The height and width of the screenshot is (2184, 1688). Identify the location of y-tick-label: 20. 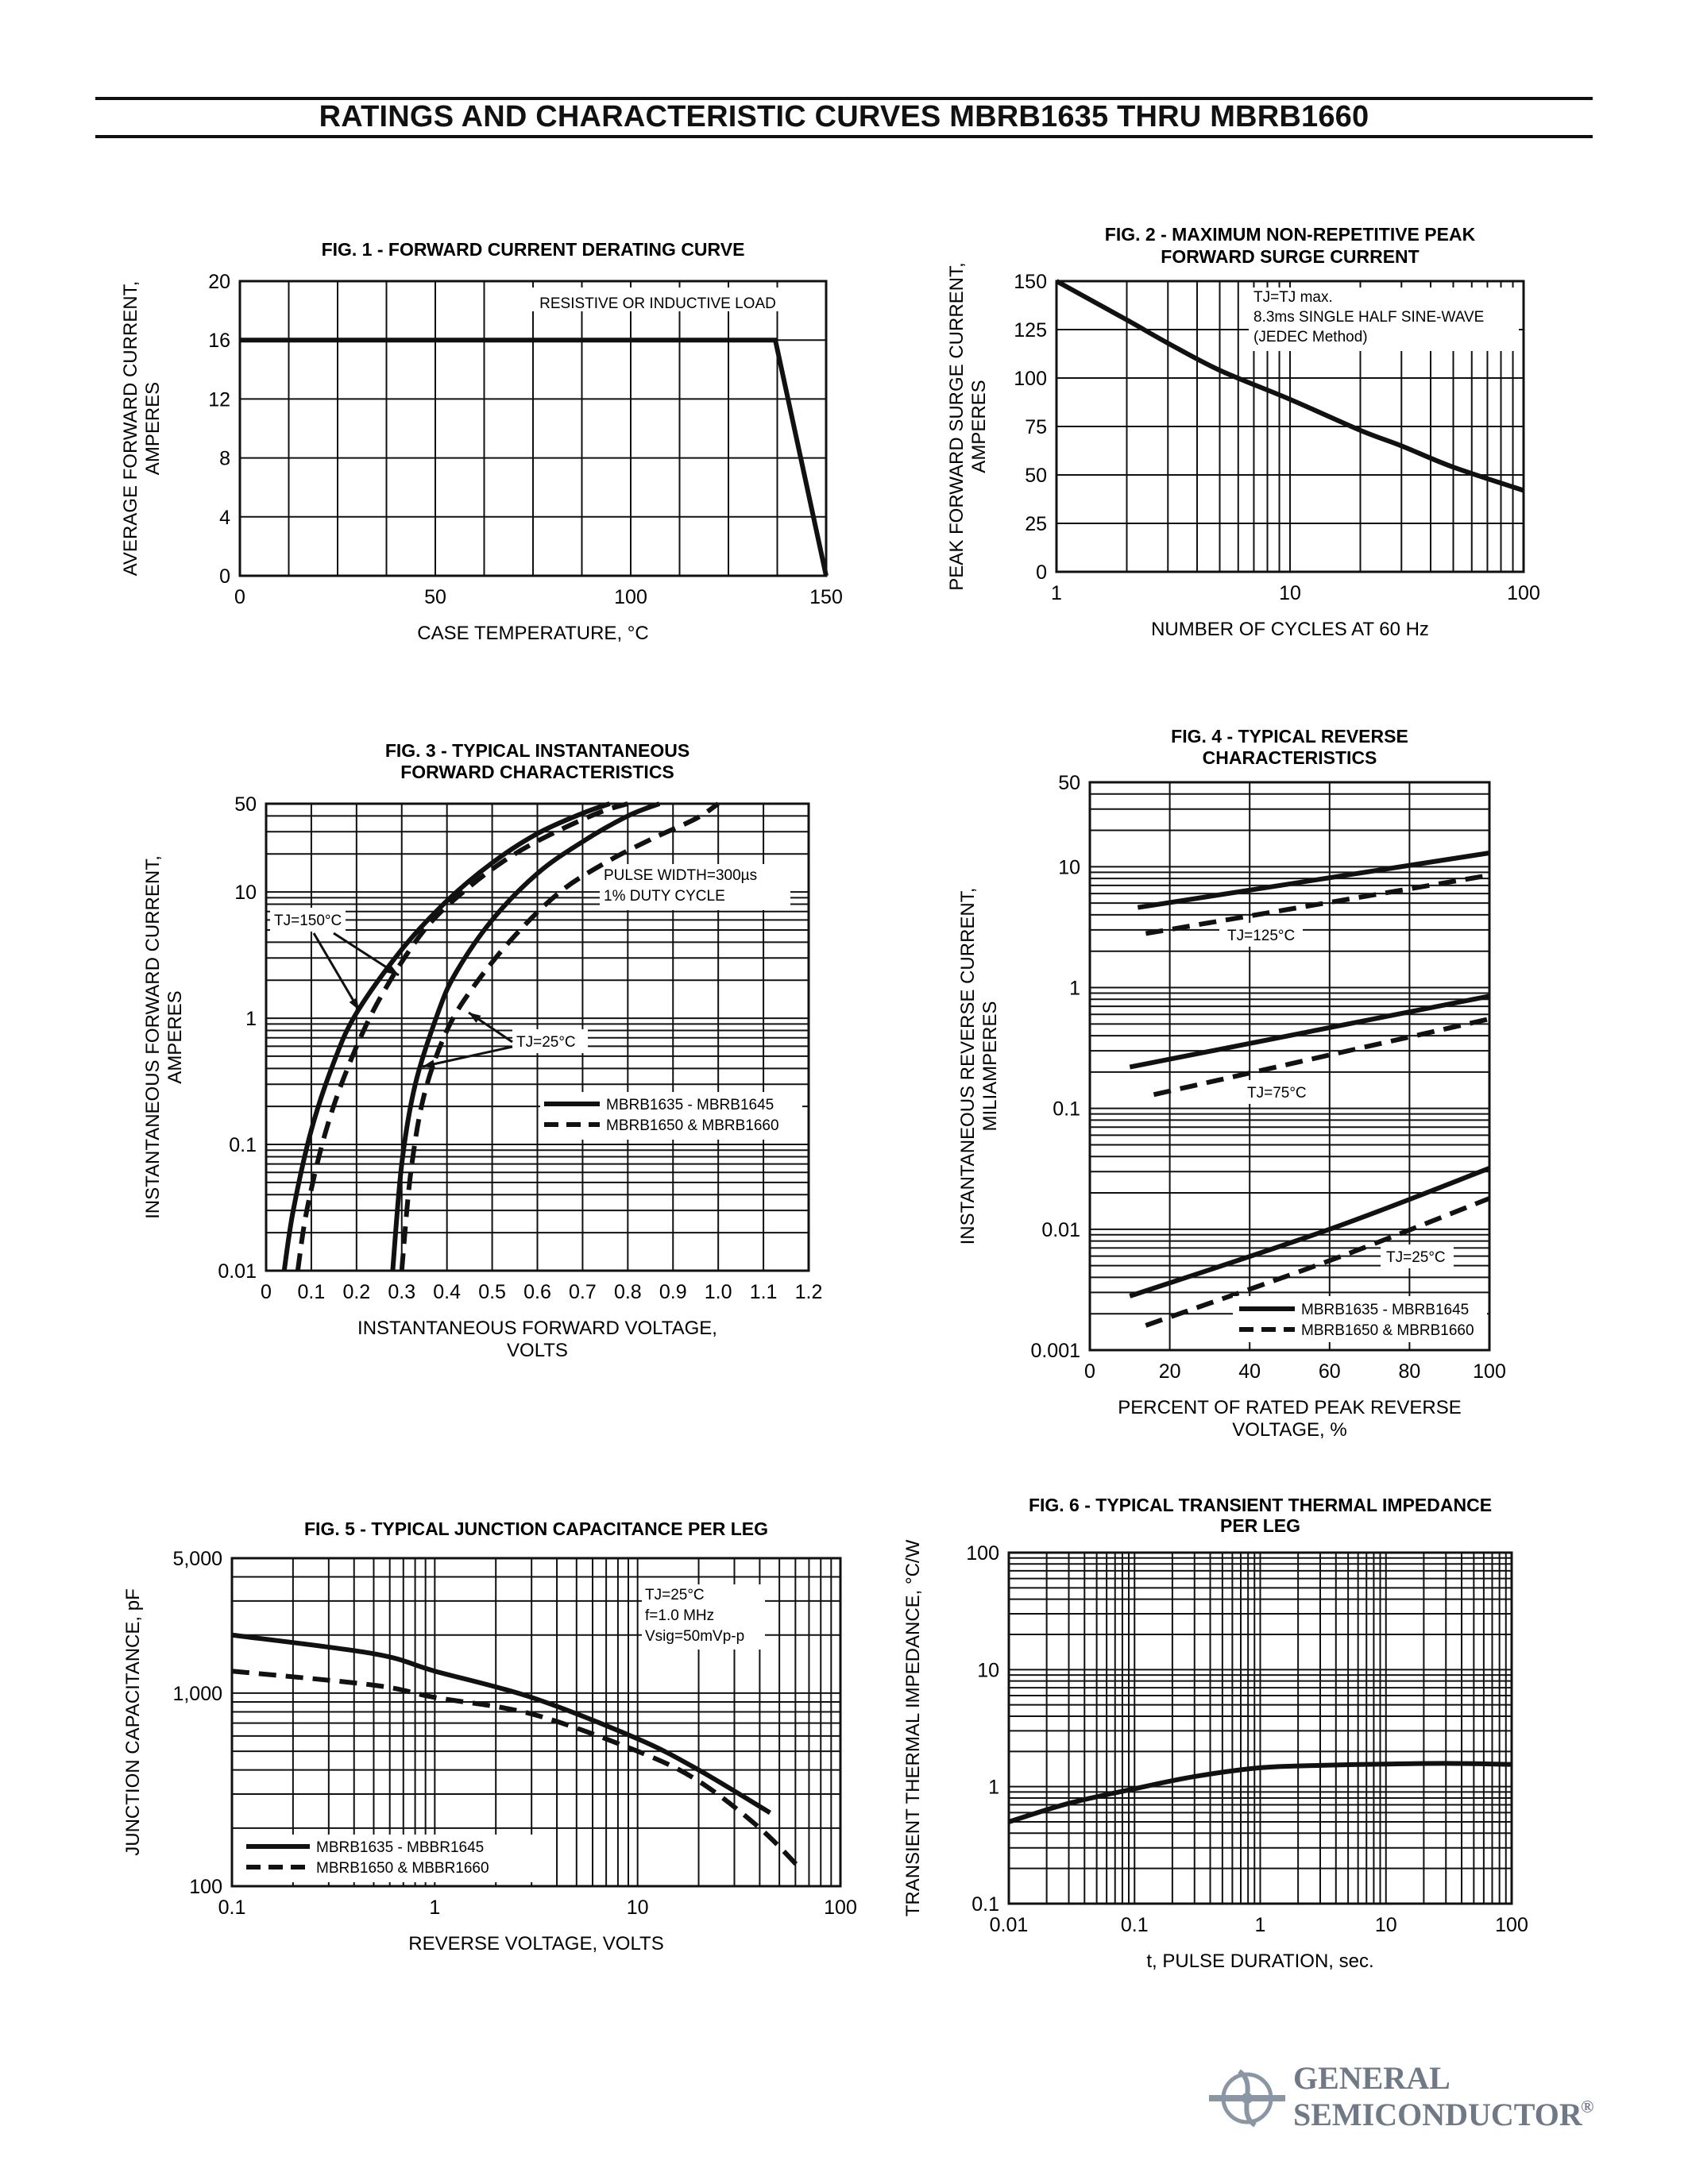
(219, 282).